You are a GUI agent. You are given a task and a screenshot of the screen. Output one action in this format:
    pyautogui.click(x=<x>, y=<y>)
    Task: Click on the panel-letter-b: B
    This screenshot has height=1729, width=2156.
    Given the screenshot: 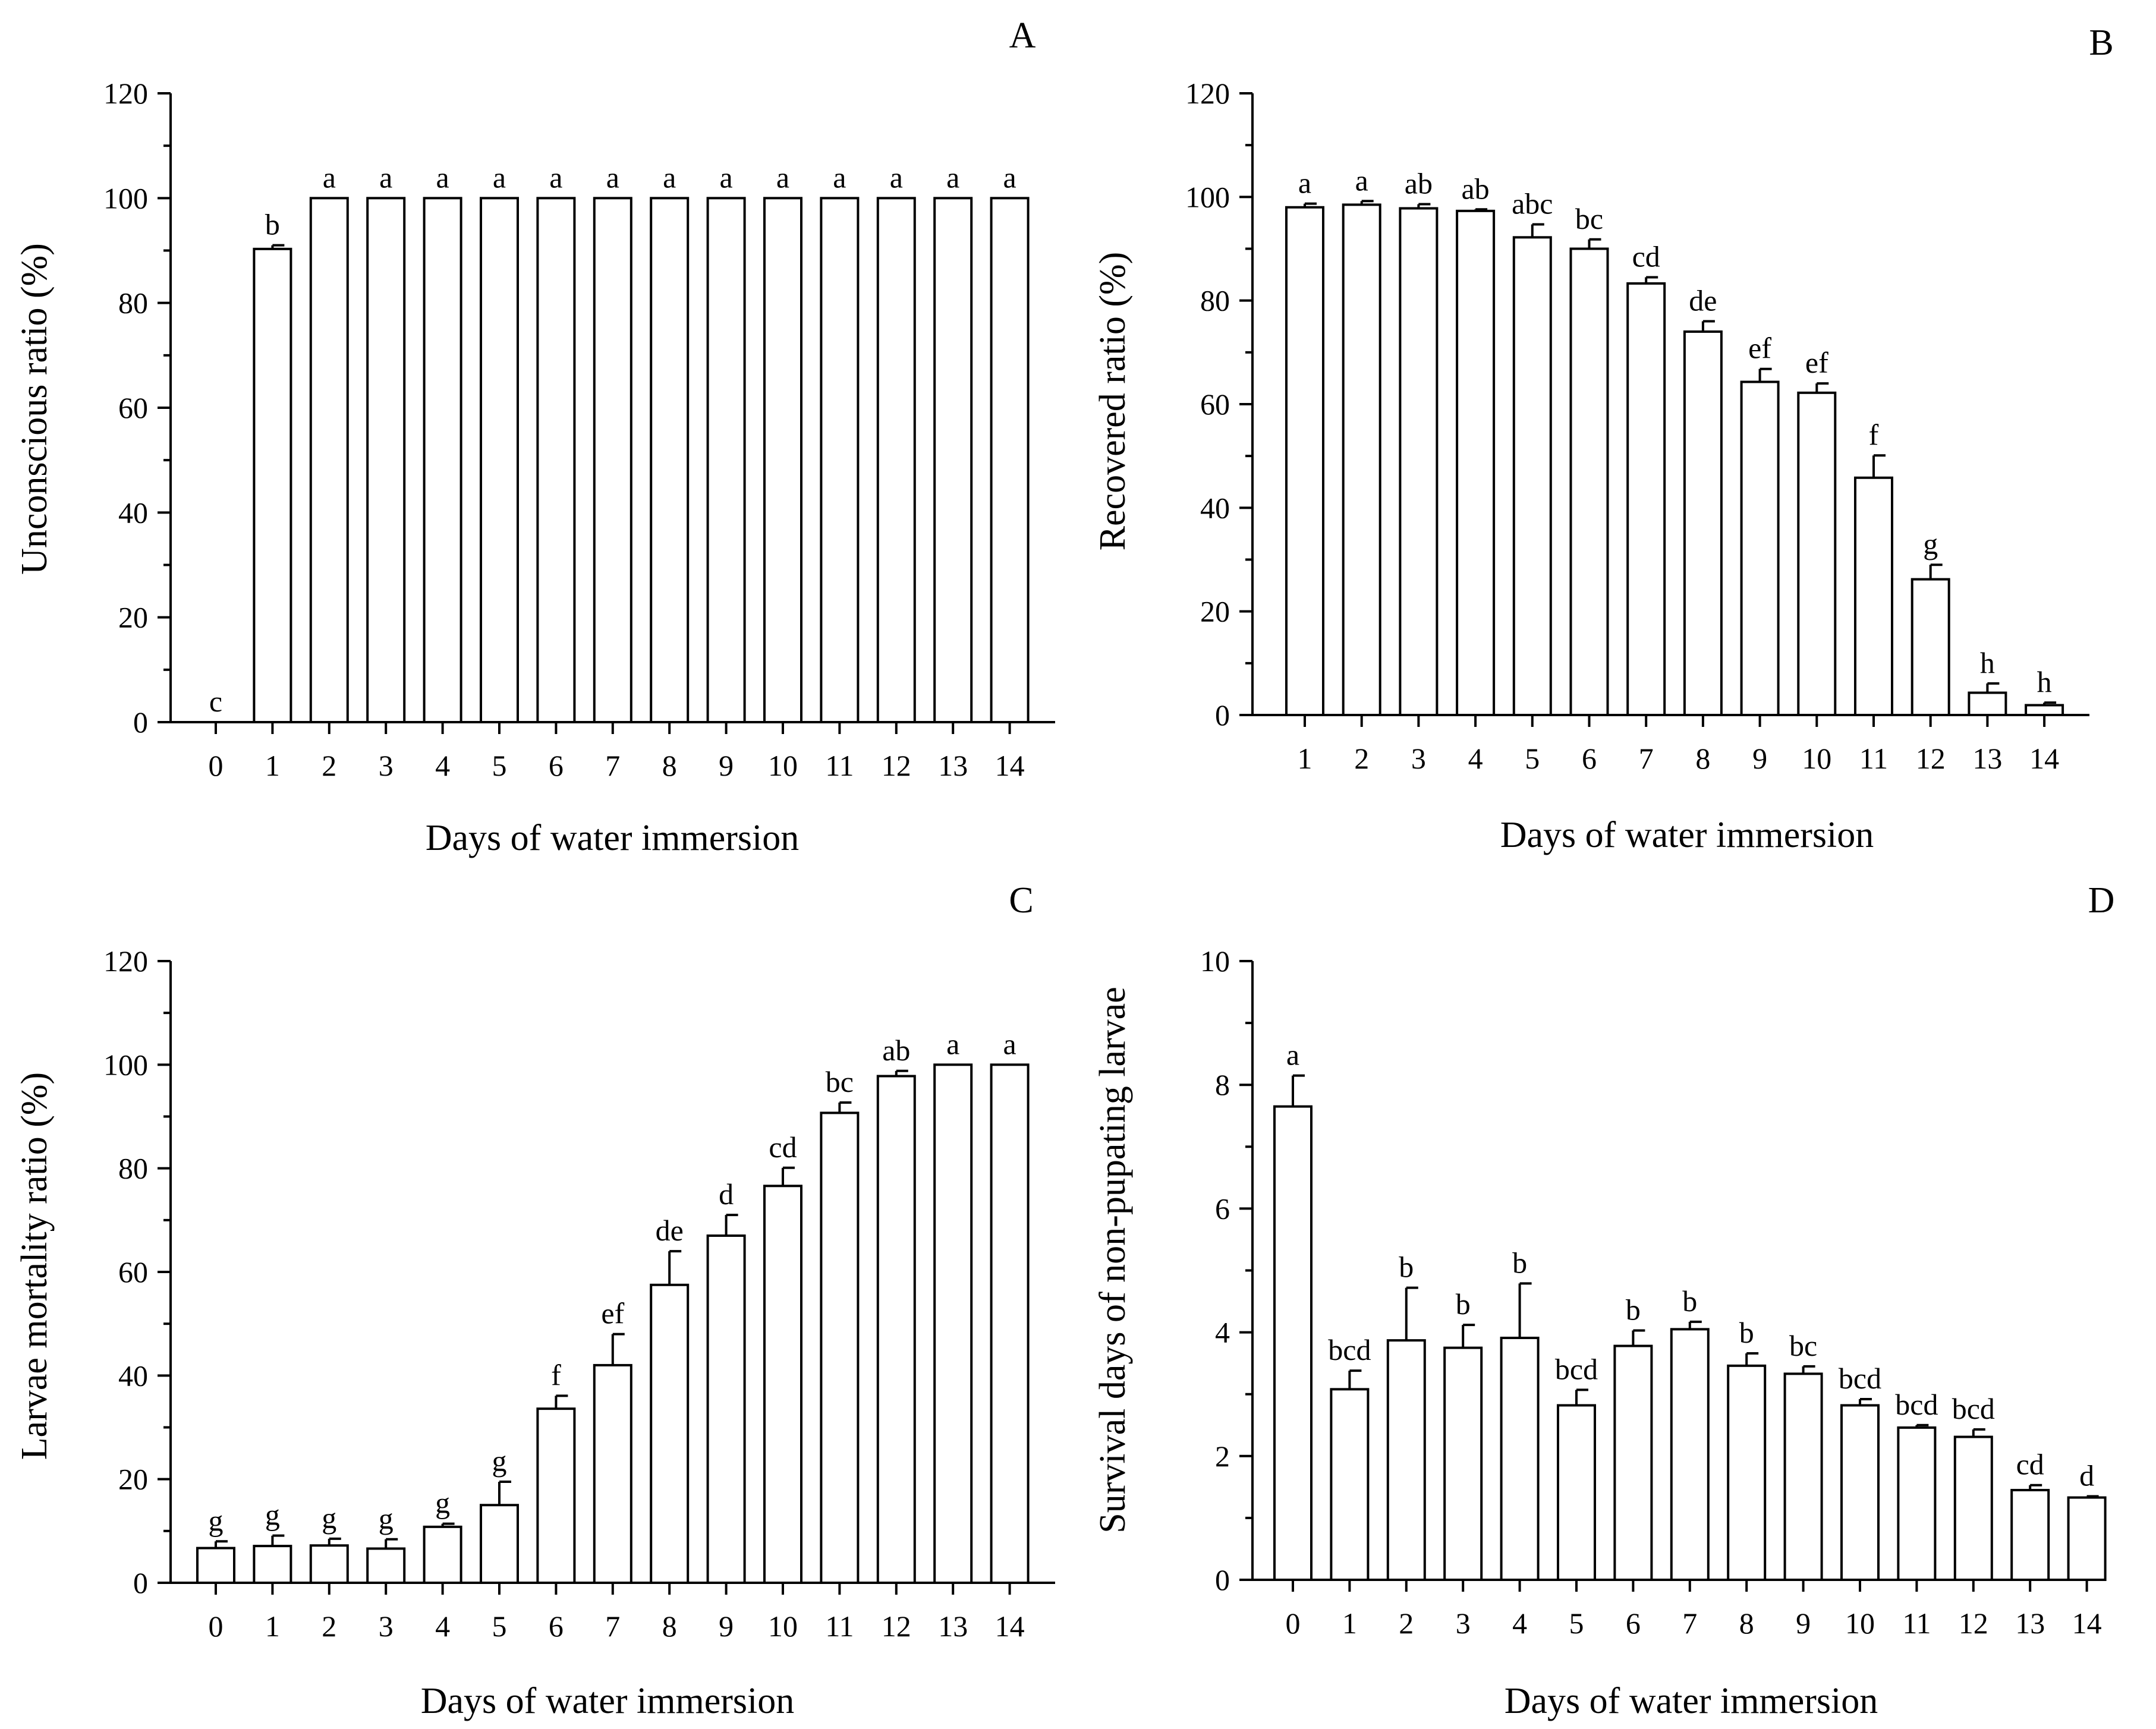 What is the action you would take?
    pyautogui.click(x=2101, y=43)
    